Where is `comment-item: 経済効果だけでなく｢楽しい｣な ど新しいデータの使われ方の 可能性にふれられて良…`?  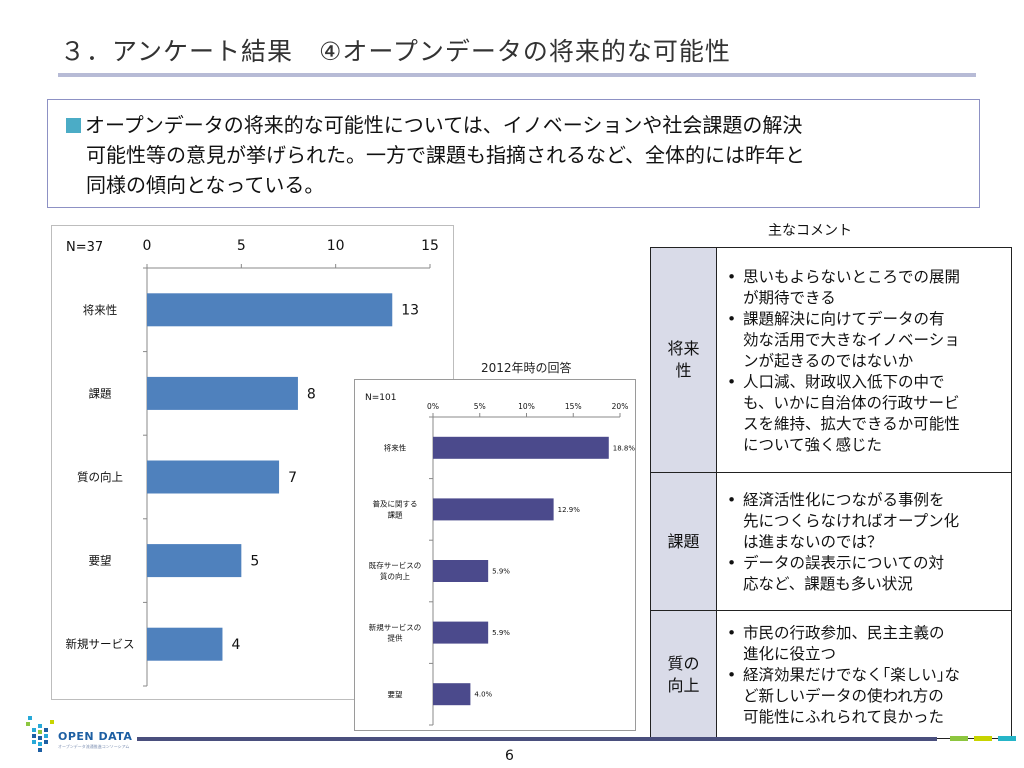
comment-item: 経済効果だけでなく｢楽しい｣な ど新しいデータの使われ方の 可能性にふれられて良… is located at coordinates (865, 696).